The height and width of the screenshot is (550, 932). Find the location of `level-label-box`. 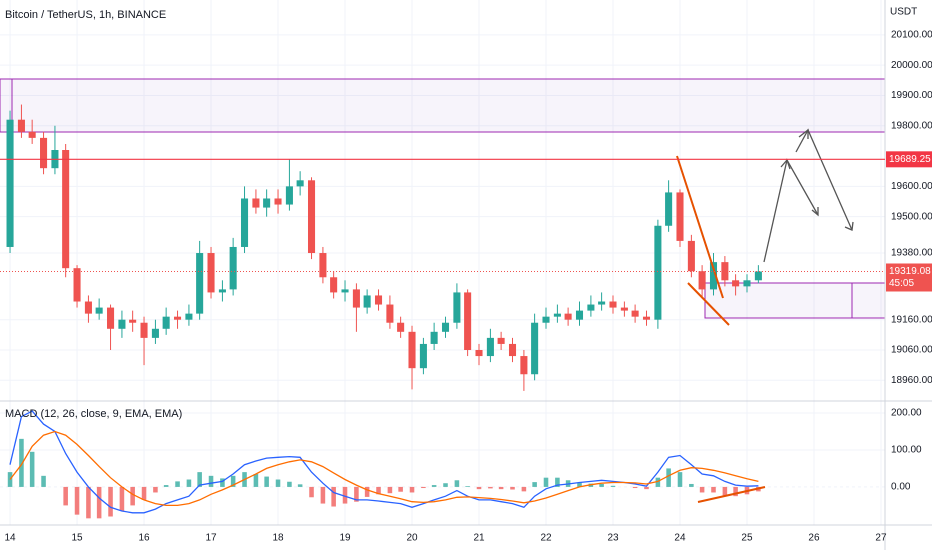

level-label-box is located at coordinates (909, 159).